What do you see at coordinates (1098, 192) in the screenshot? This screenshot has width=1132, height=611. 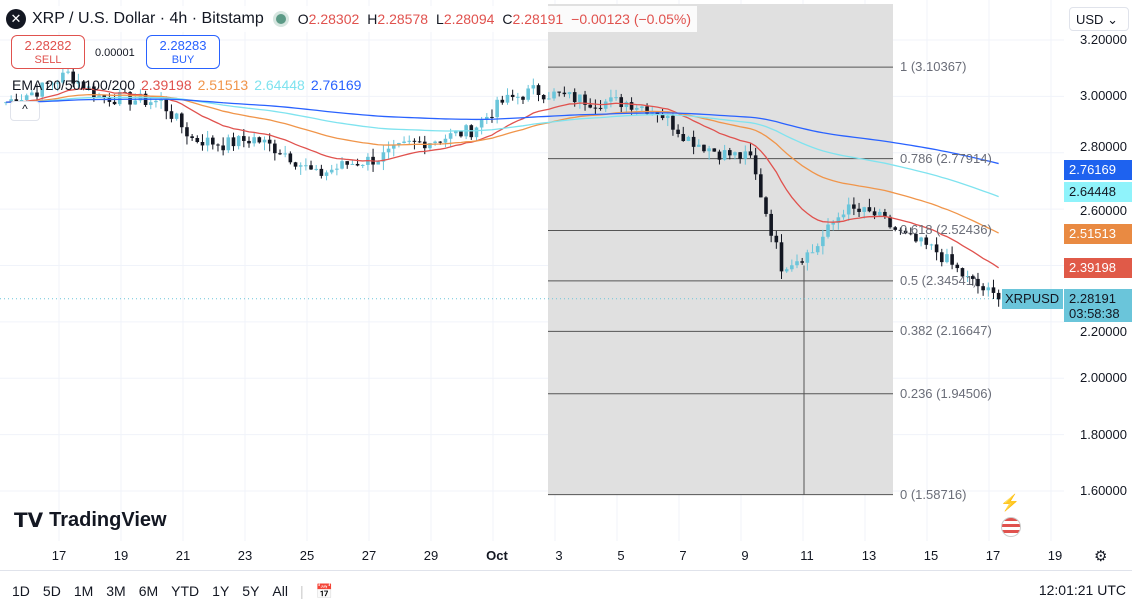 I see `ema100-tag: 2.64448` at bounding box center [1098, 192].